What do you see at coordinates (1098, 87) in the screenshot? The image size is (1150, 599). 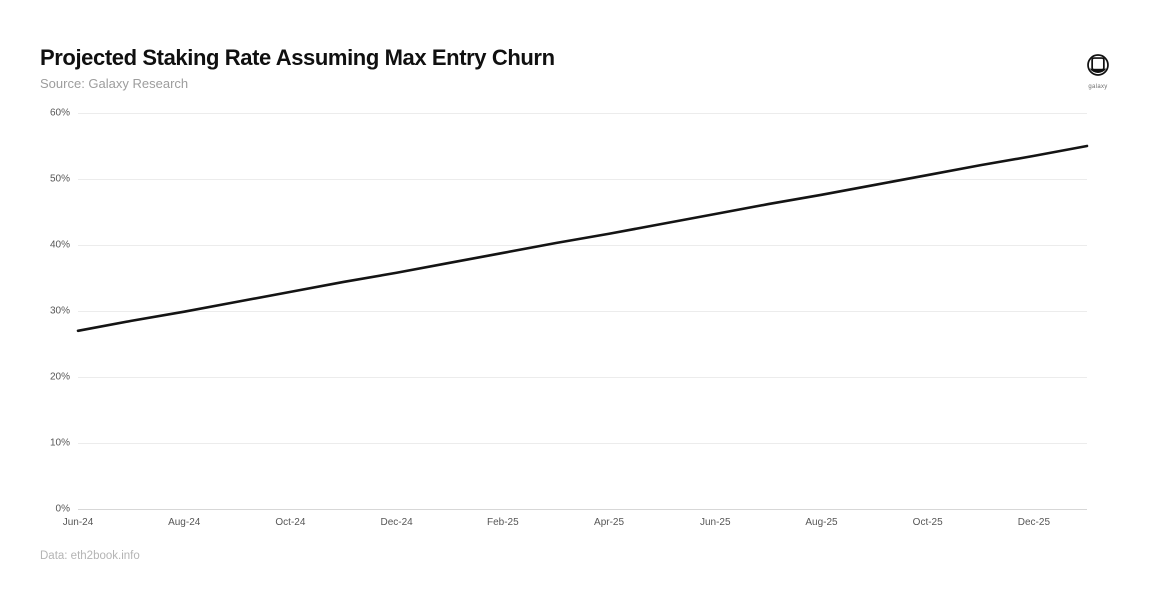 I see `galaxy-logo-label: galaxy` at bounding box center [1098, 87].